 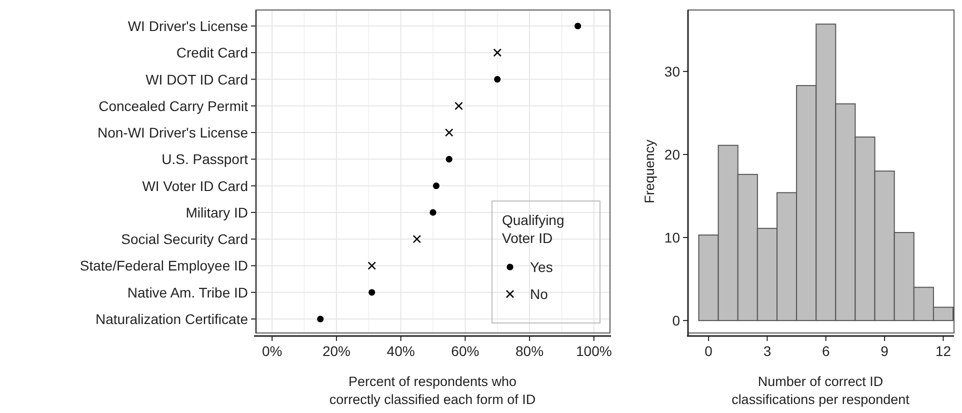 I want to click on y-tick-label: Concealed Carry Permit, so click(x=173, y=106).